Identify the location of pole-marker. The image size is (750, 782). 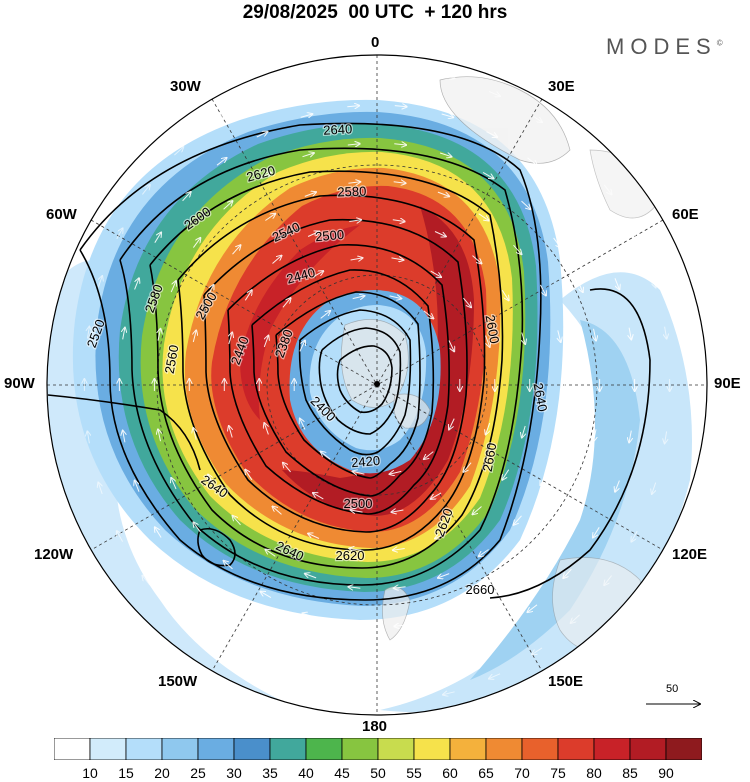
(377, 384).